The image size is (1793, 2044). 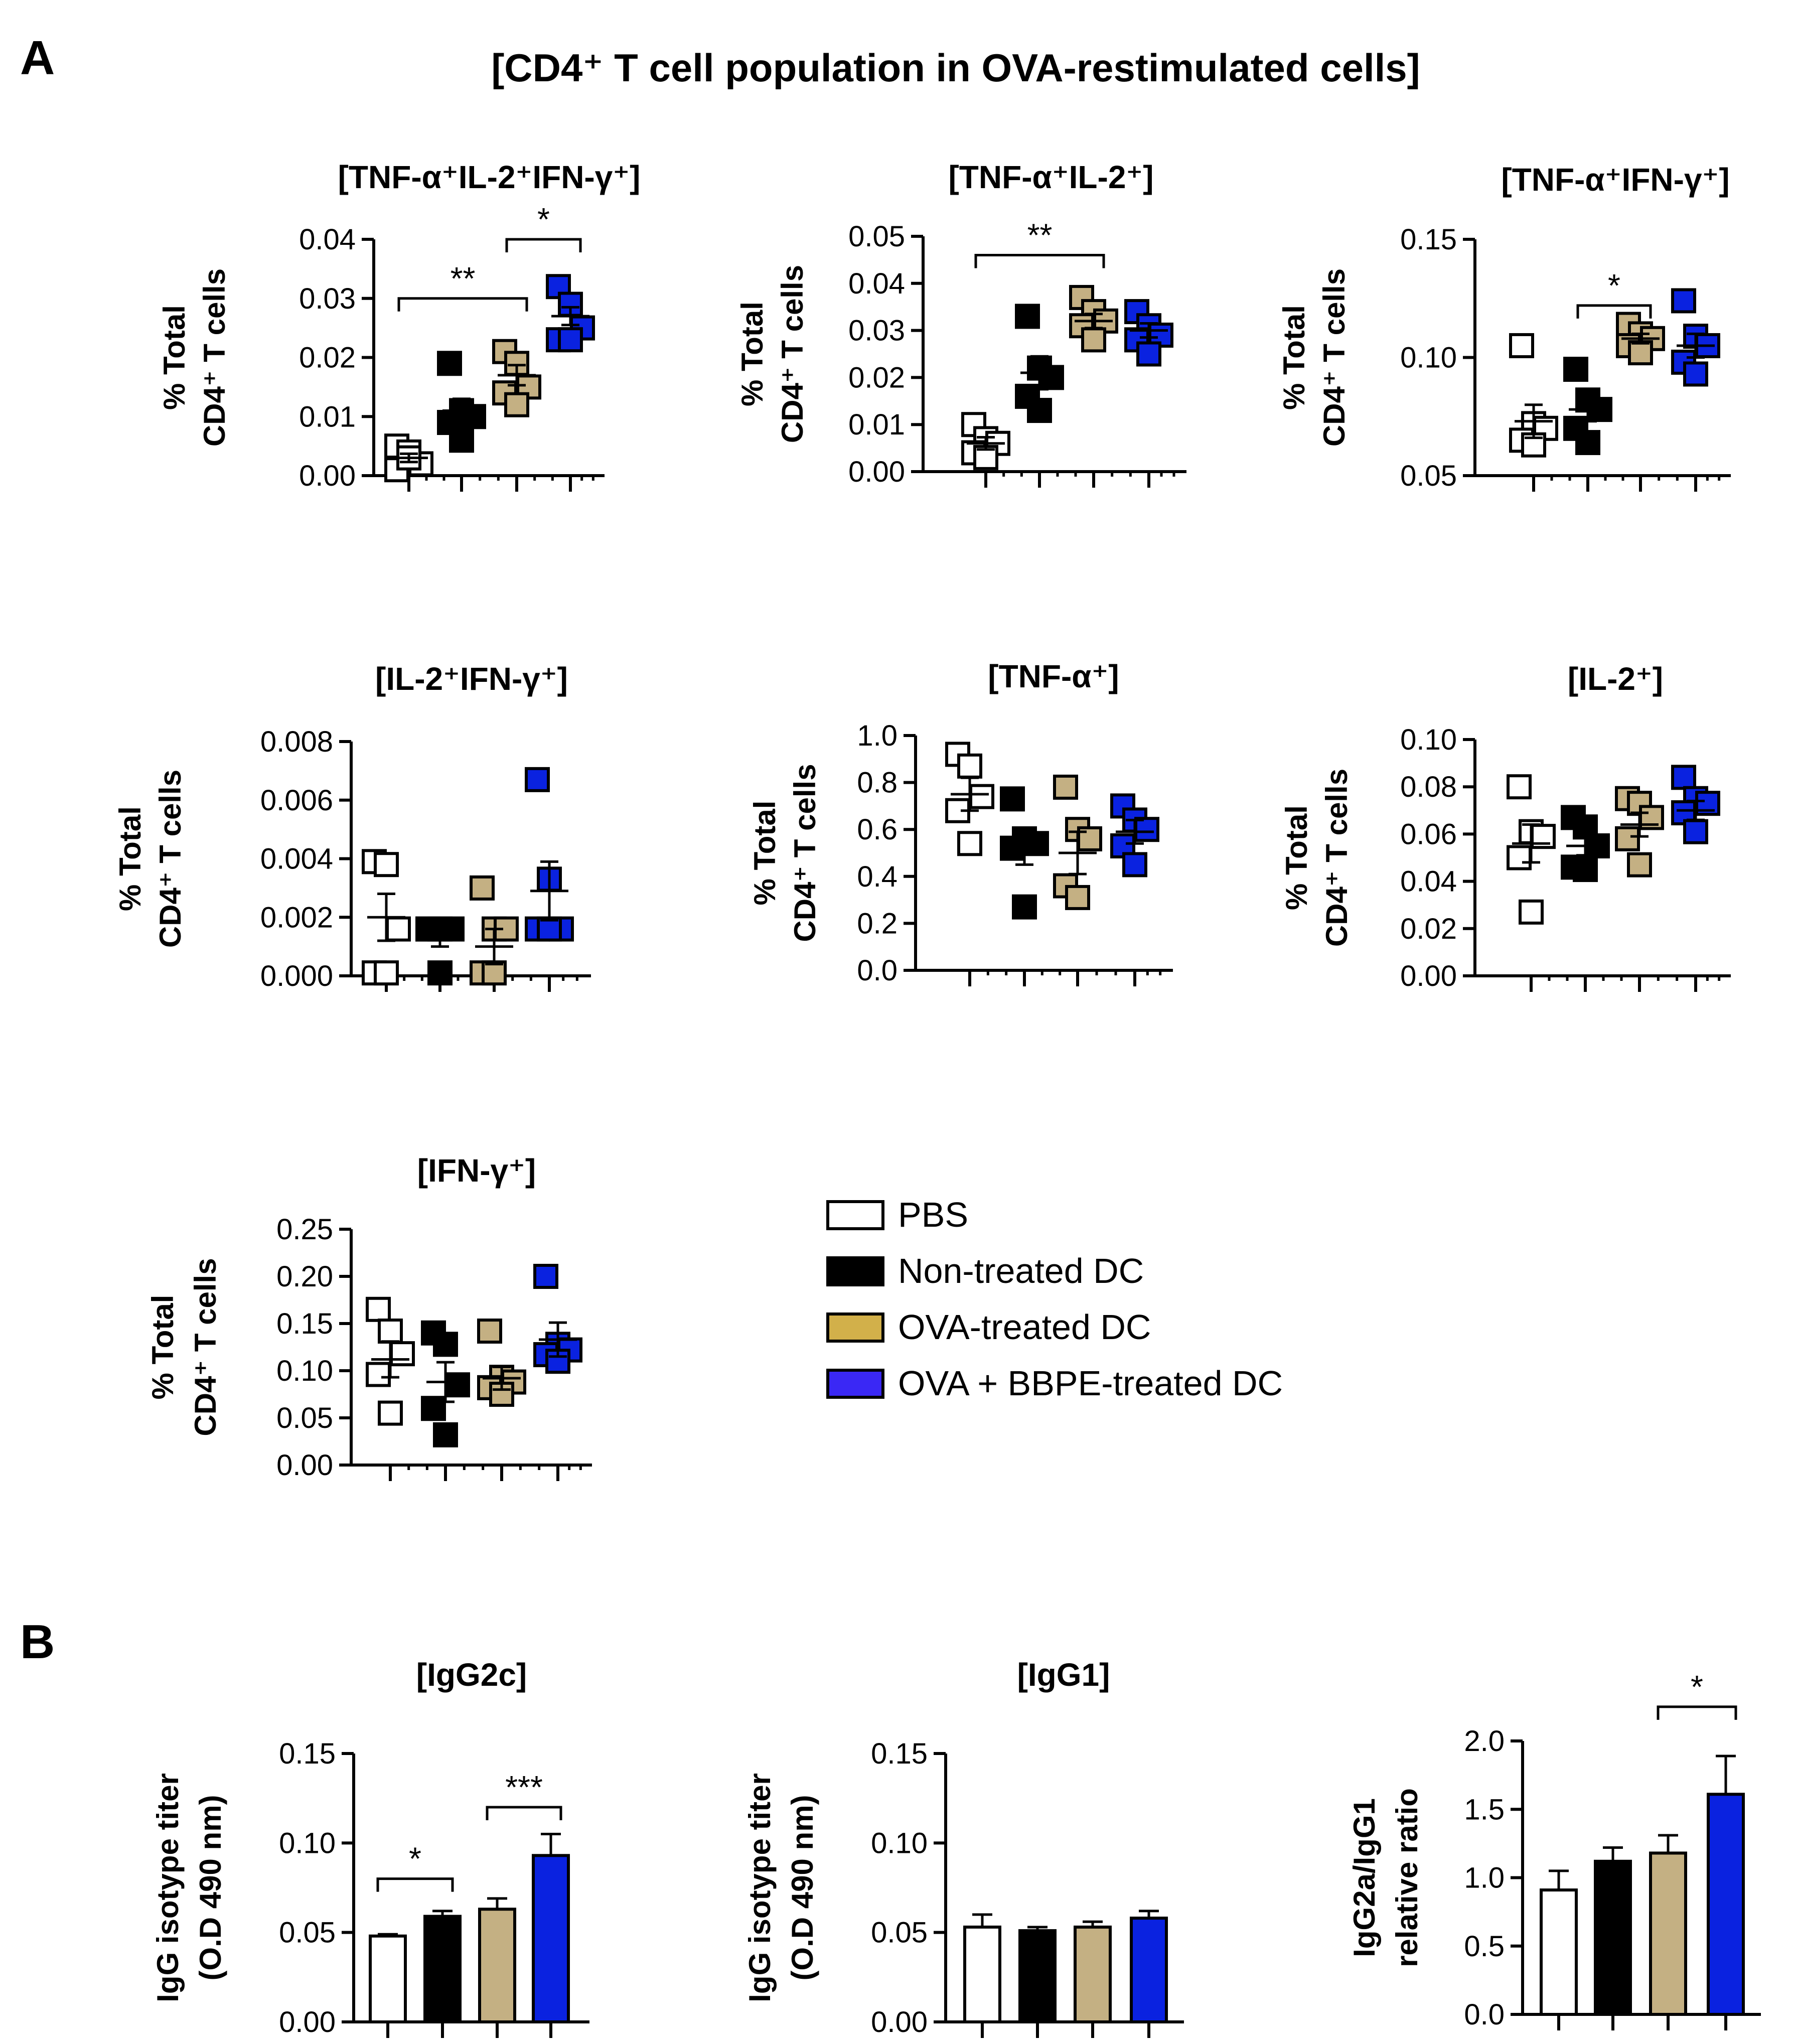 What do you see at coordinates (1428, 929) in the screenshot?
I see `y-tick-label: 0.02` at bounding box center [1428, 929].